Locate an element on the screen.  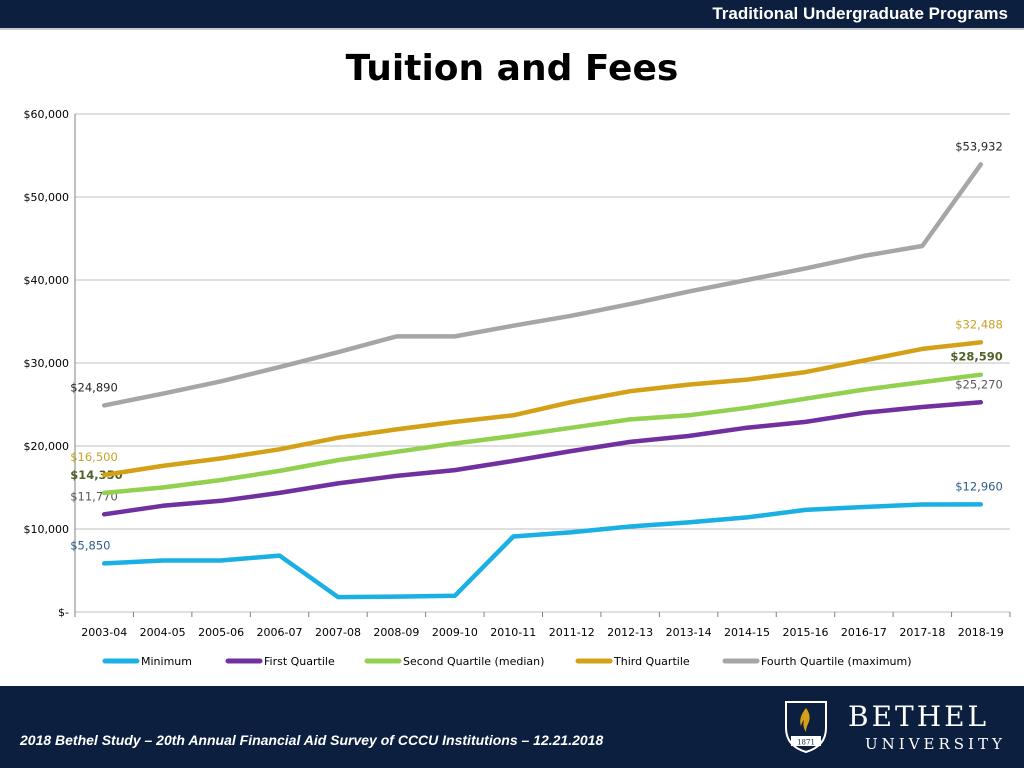
logo-sub: UNIVERSITY is located at coordinates (935, 744).